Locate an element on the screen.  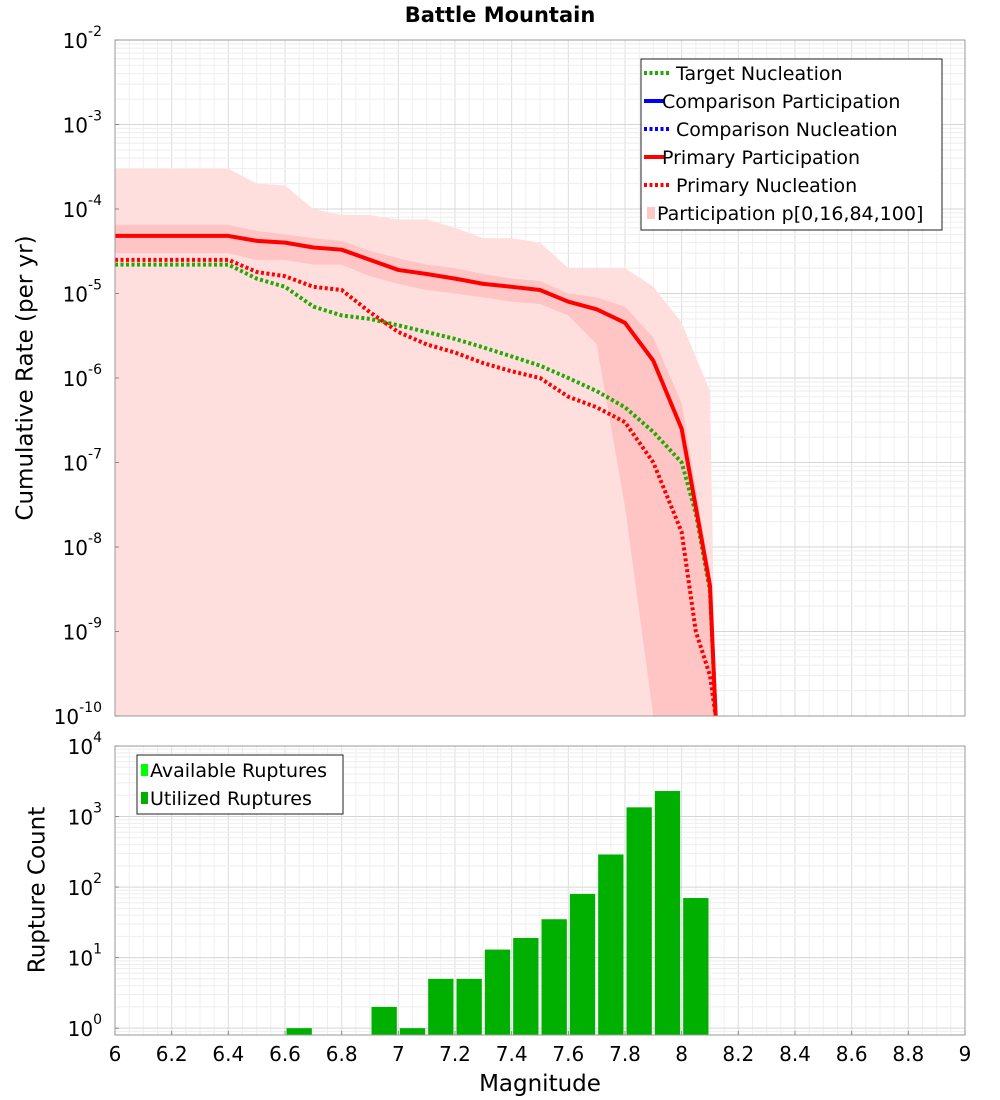
legend-label: Primary Nucleation is located at coordinates (766, 186).